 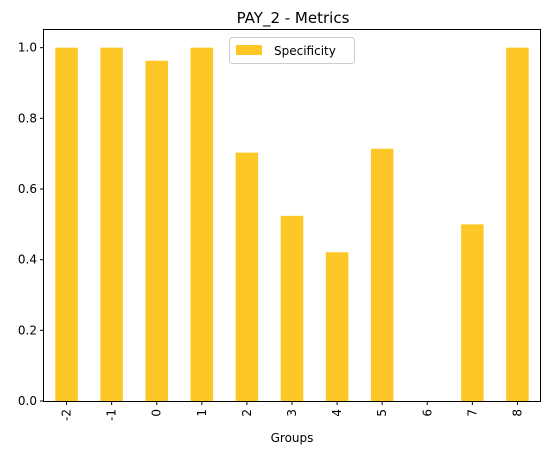 What do you see at coordinates (427, 413) in the screenshot?
I see `x-tick-label: 6` at bounding box center [427, 413].